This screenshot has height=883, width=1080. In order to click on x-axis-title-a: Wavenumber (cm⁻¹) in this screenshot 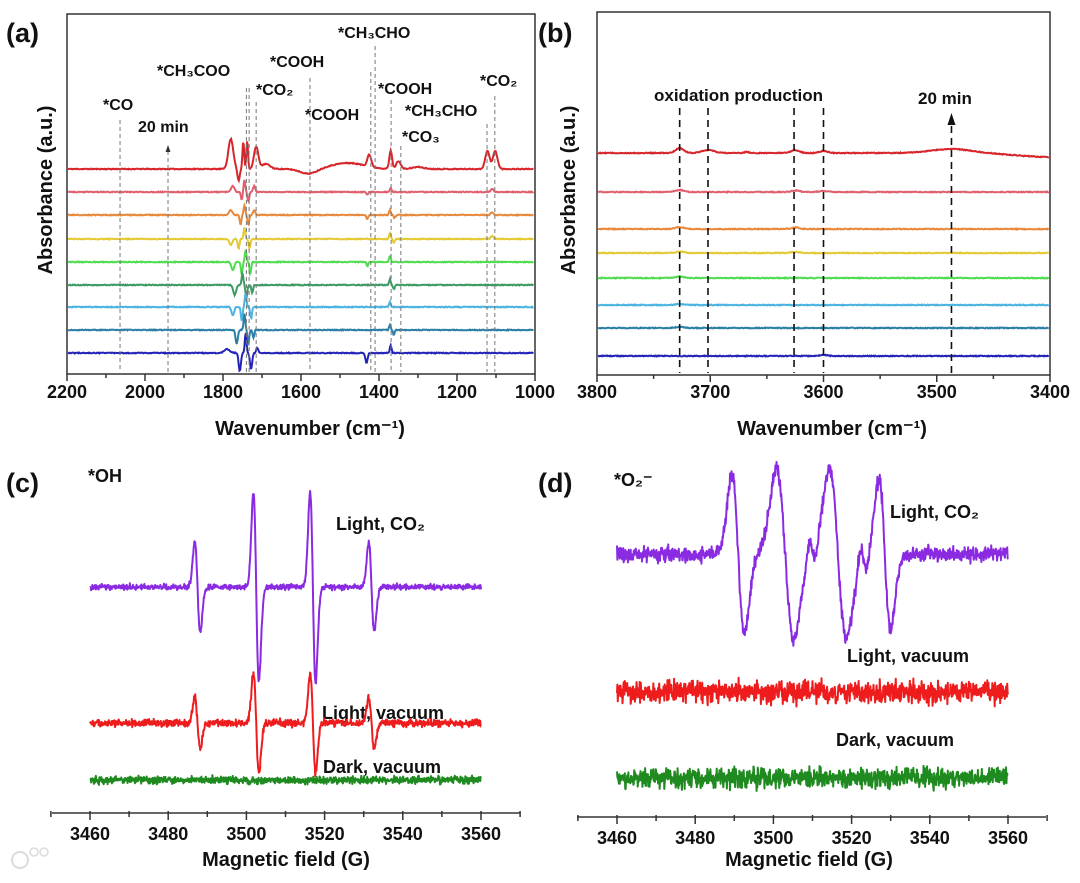, I will do `click(310, 429)`.